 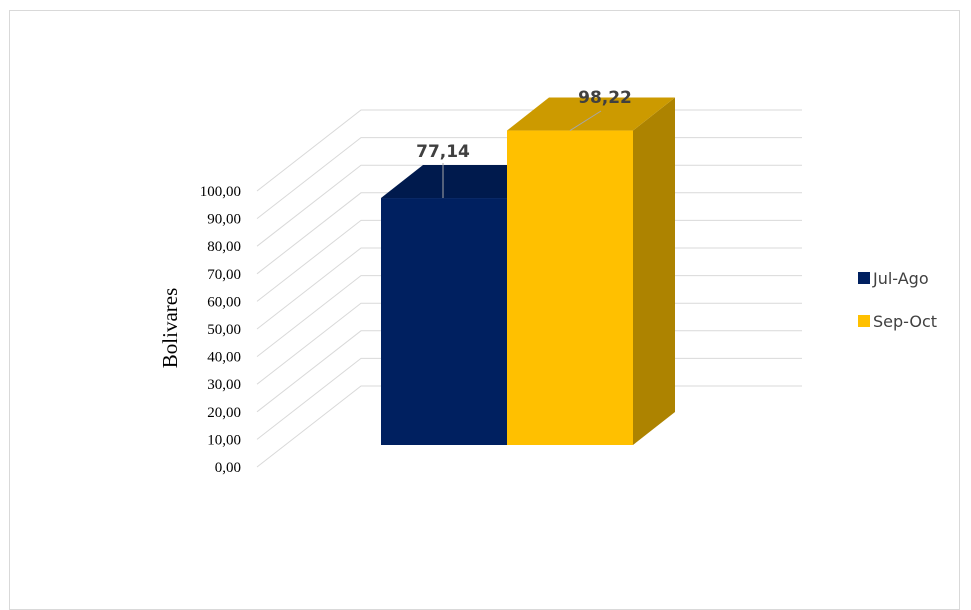 I want to click on y-tick-label: 70,00, so click(x=224, y=275).